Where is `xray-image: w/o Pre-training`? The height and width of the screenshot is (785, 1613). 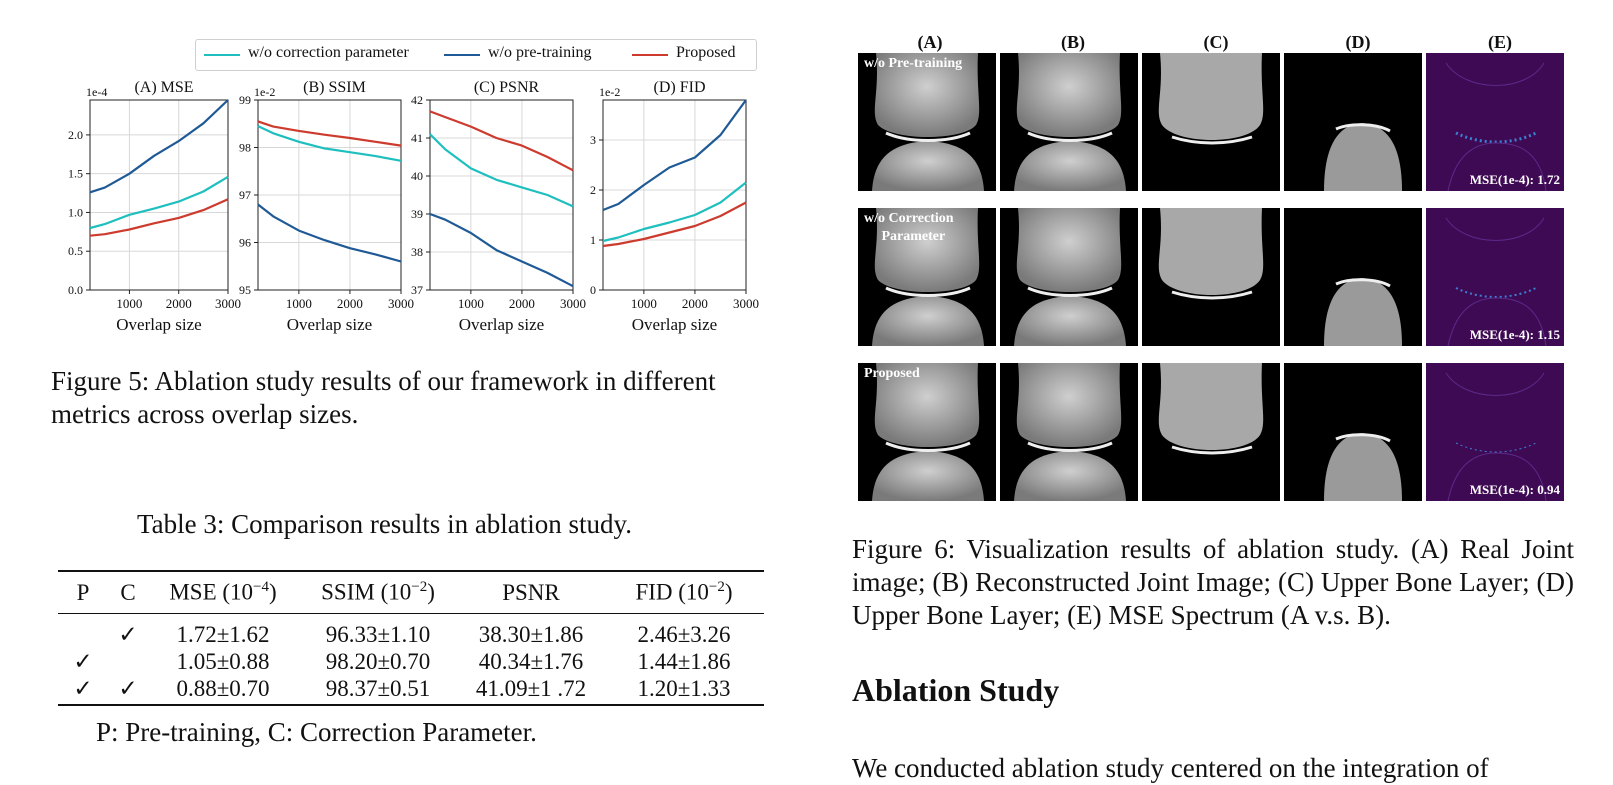
xray-image: w/o Pre-training is located at coordinates (927, 122).